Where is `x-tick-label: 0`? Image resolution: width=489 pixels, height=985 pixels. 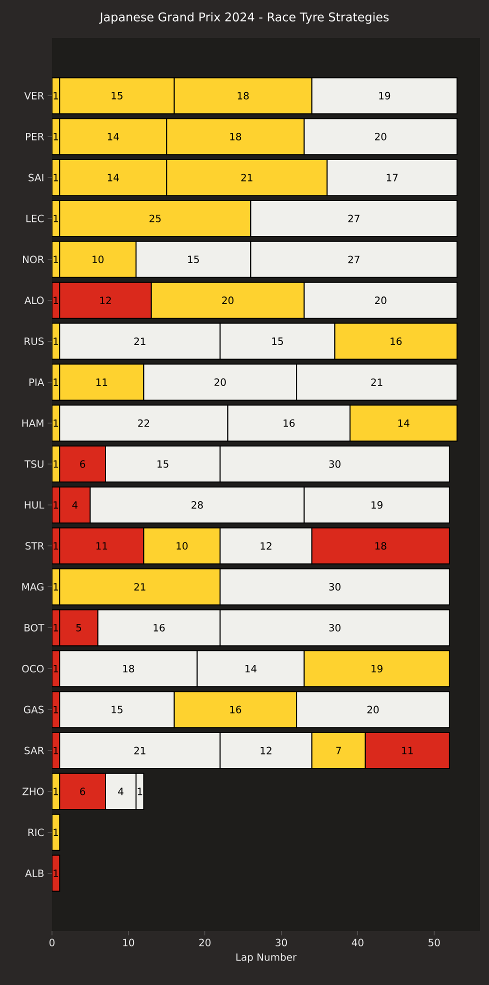
x-tick-label: 0 is located at coordinates (52, 942).